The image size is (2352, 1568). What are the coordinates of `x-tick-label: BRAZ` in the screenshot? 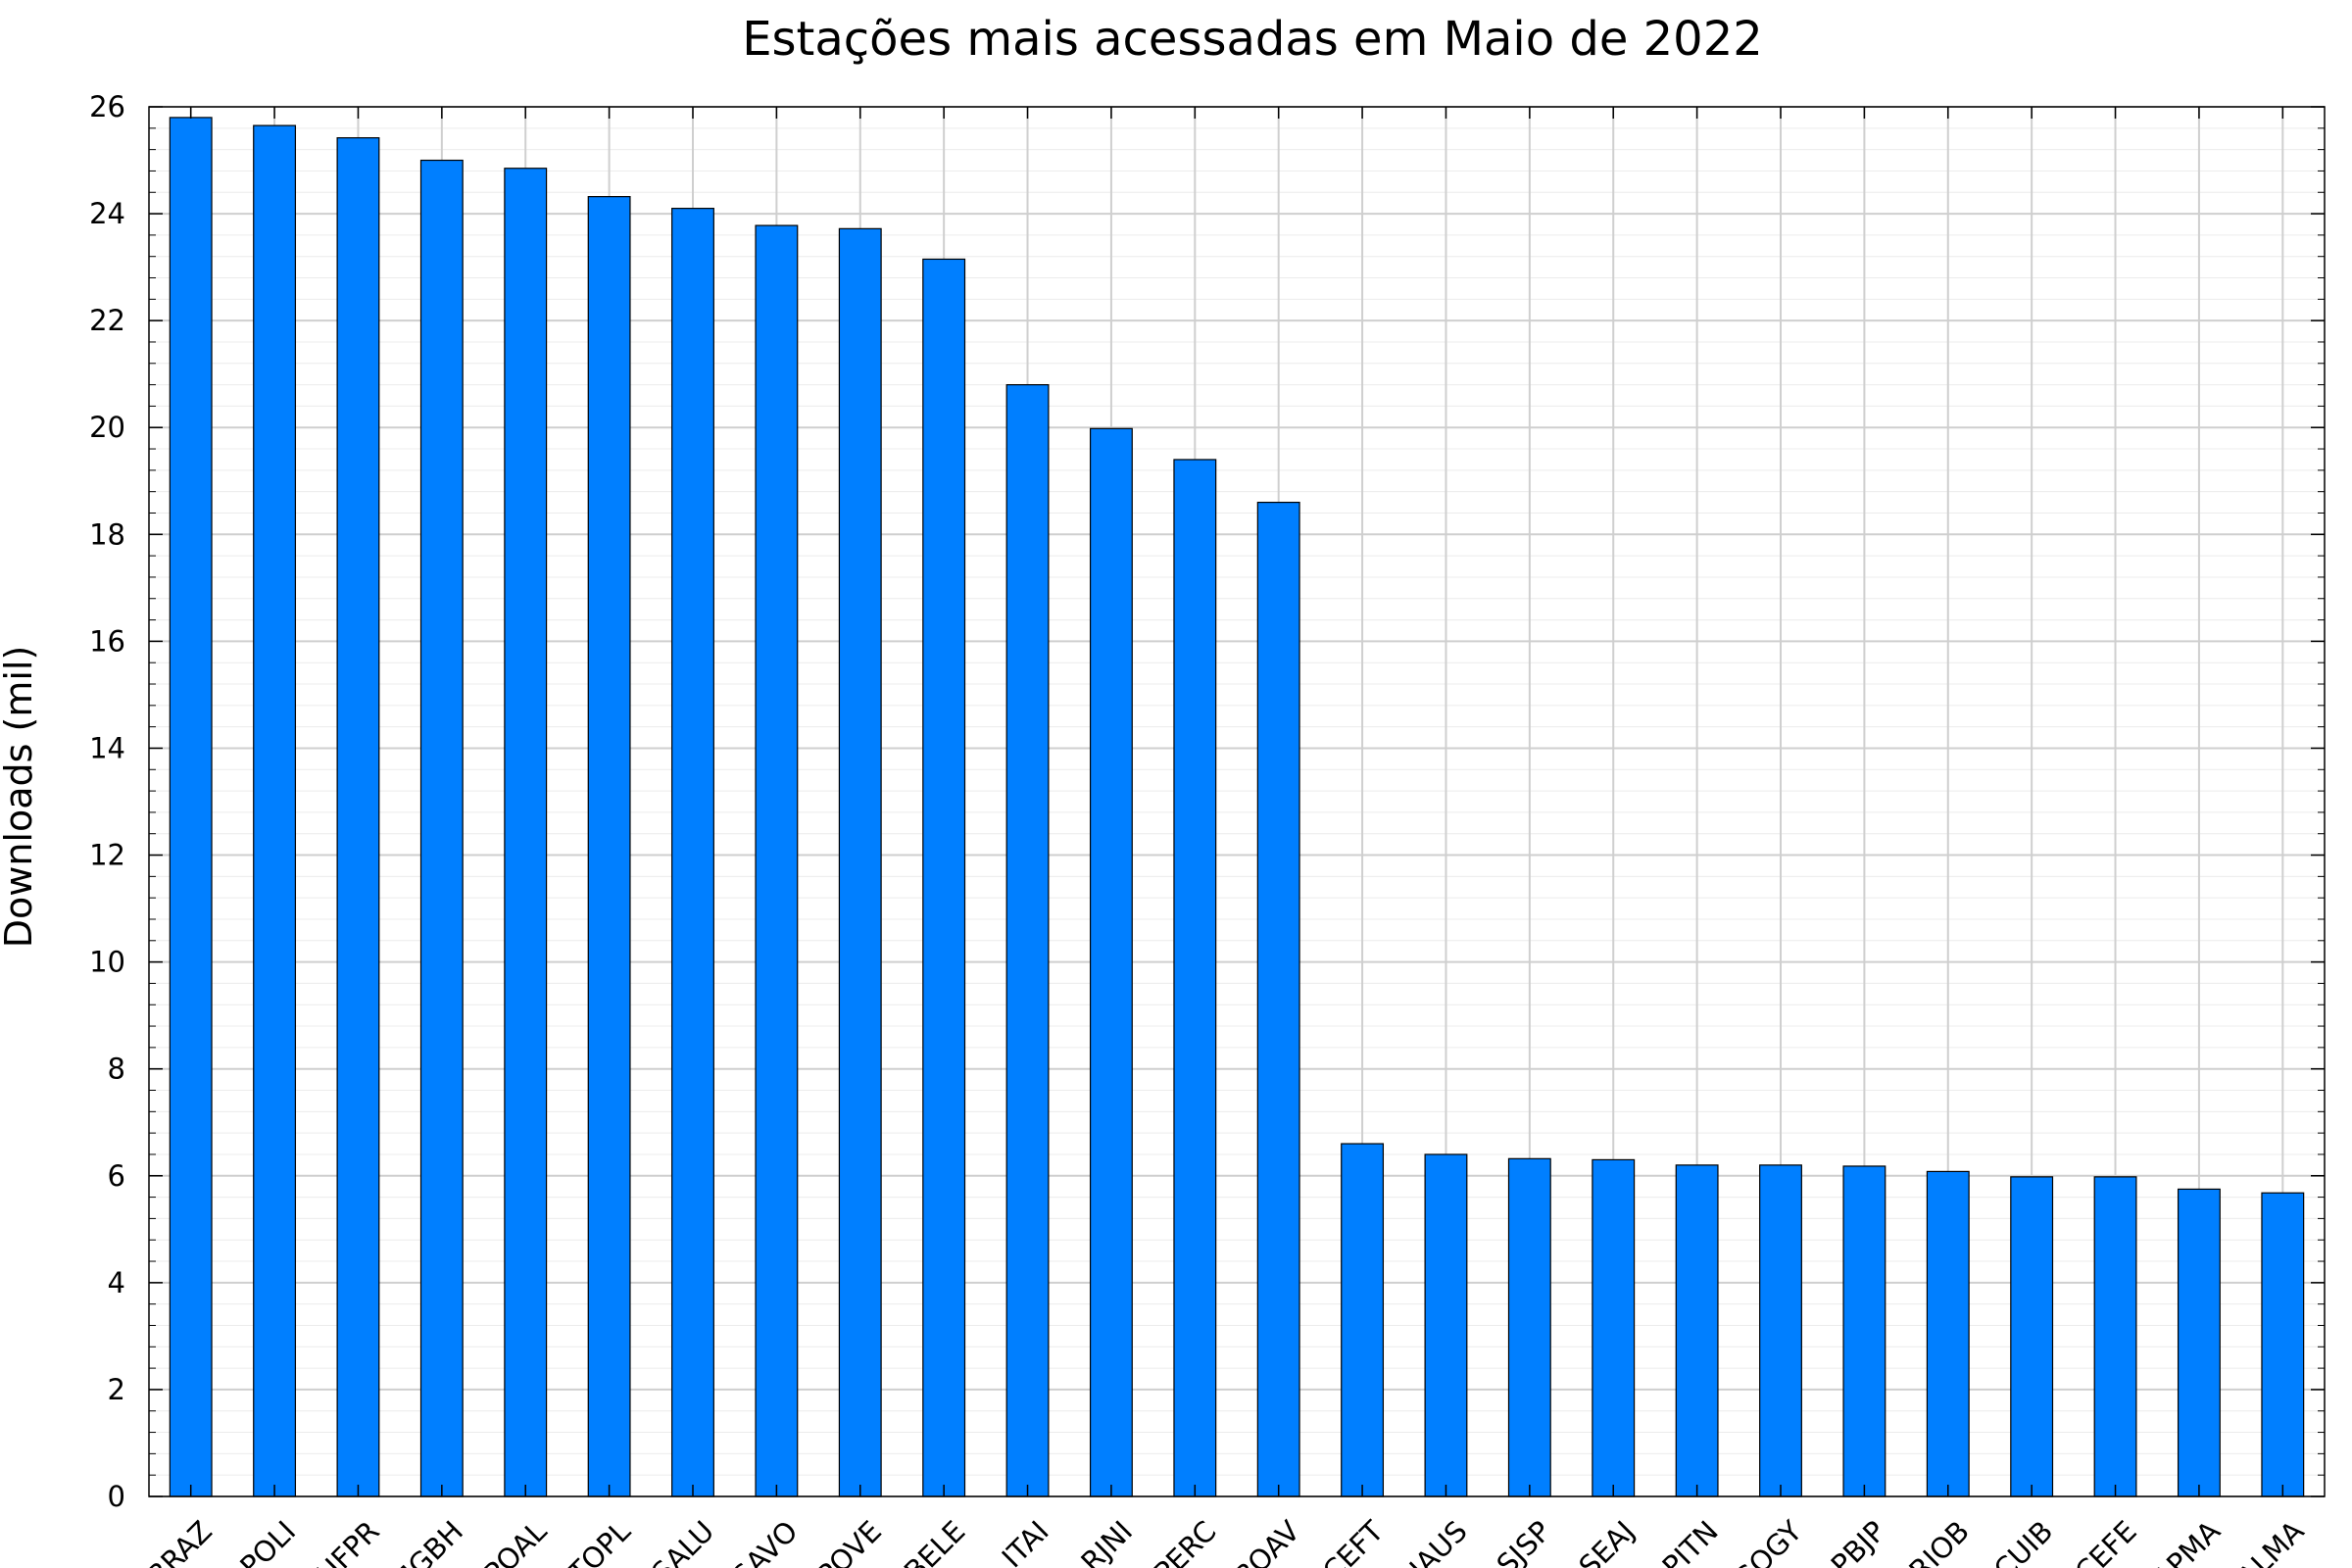 It's located at (179, 1541).